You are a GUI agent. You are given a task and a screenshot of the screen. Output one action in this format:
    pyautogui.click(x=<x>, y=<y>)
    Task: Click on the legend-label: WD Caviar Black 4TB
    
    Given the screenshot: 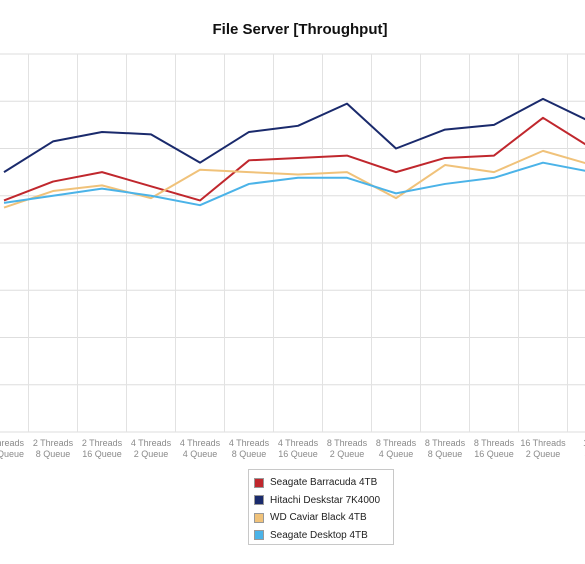 What is the action you would take?
    pyautogui.click(x=318, y=518)
    